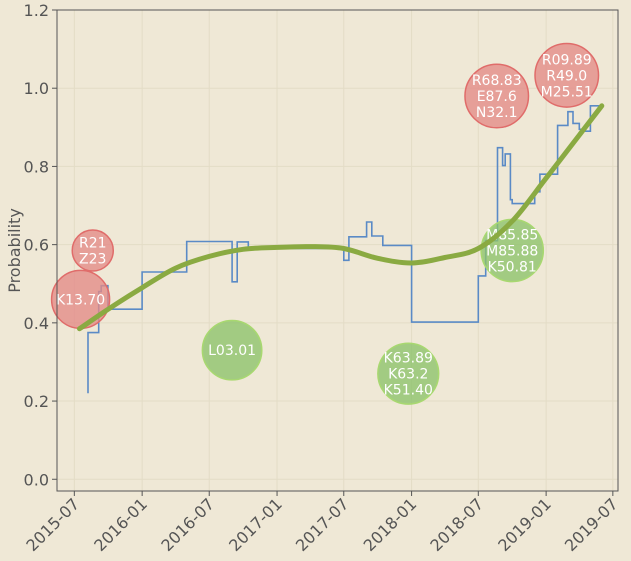 The width and height of the screenshot is (631, 561). What do you see at coordinates (390, 524) in the screenshot?
I see `x-tick-label: 2018-01` at bounding box center [390, 524].